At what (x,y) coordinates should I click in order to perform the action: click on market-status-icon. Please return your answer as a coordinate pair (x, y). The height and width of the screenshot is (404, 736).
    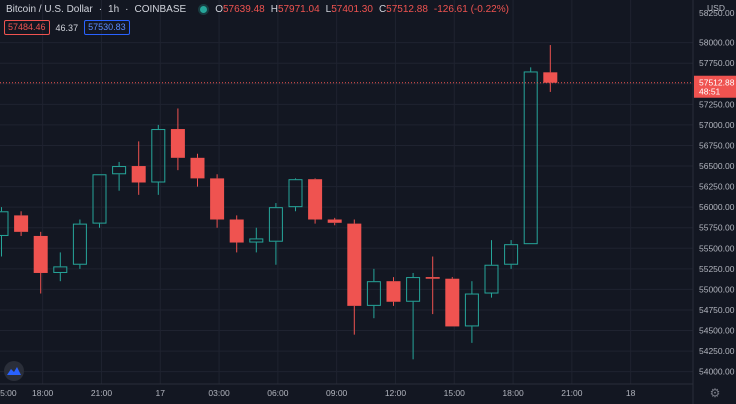
    Looking at the image, I should click on (204, 9).